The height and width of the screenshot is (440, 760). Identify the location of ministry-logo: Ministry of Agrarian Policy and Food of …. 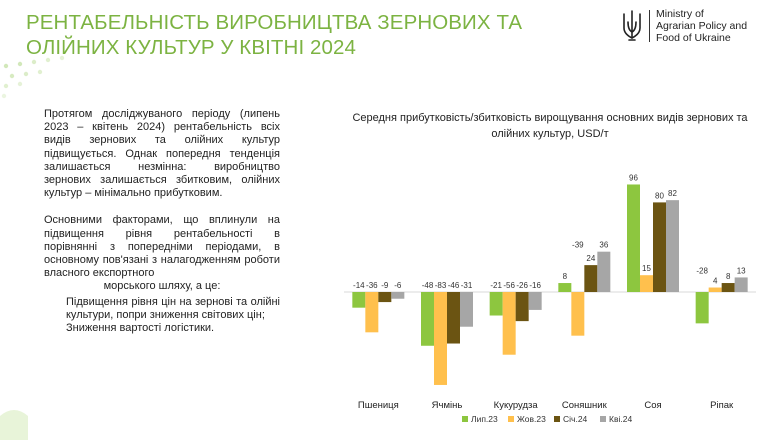
(690, 26).